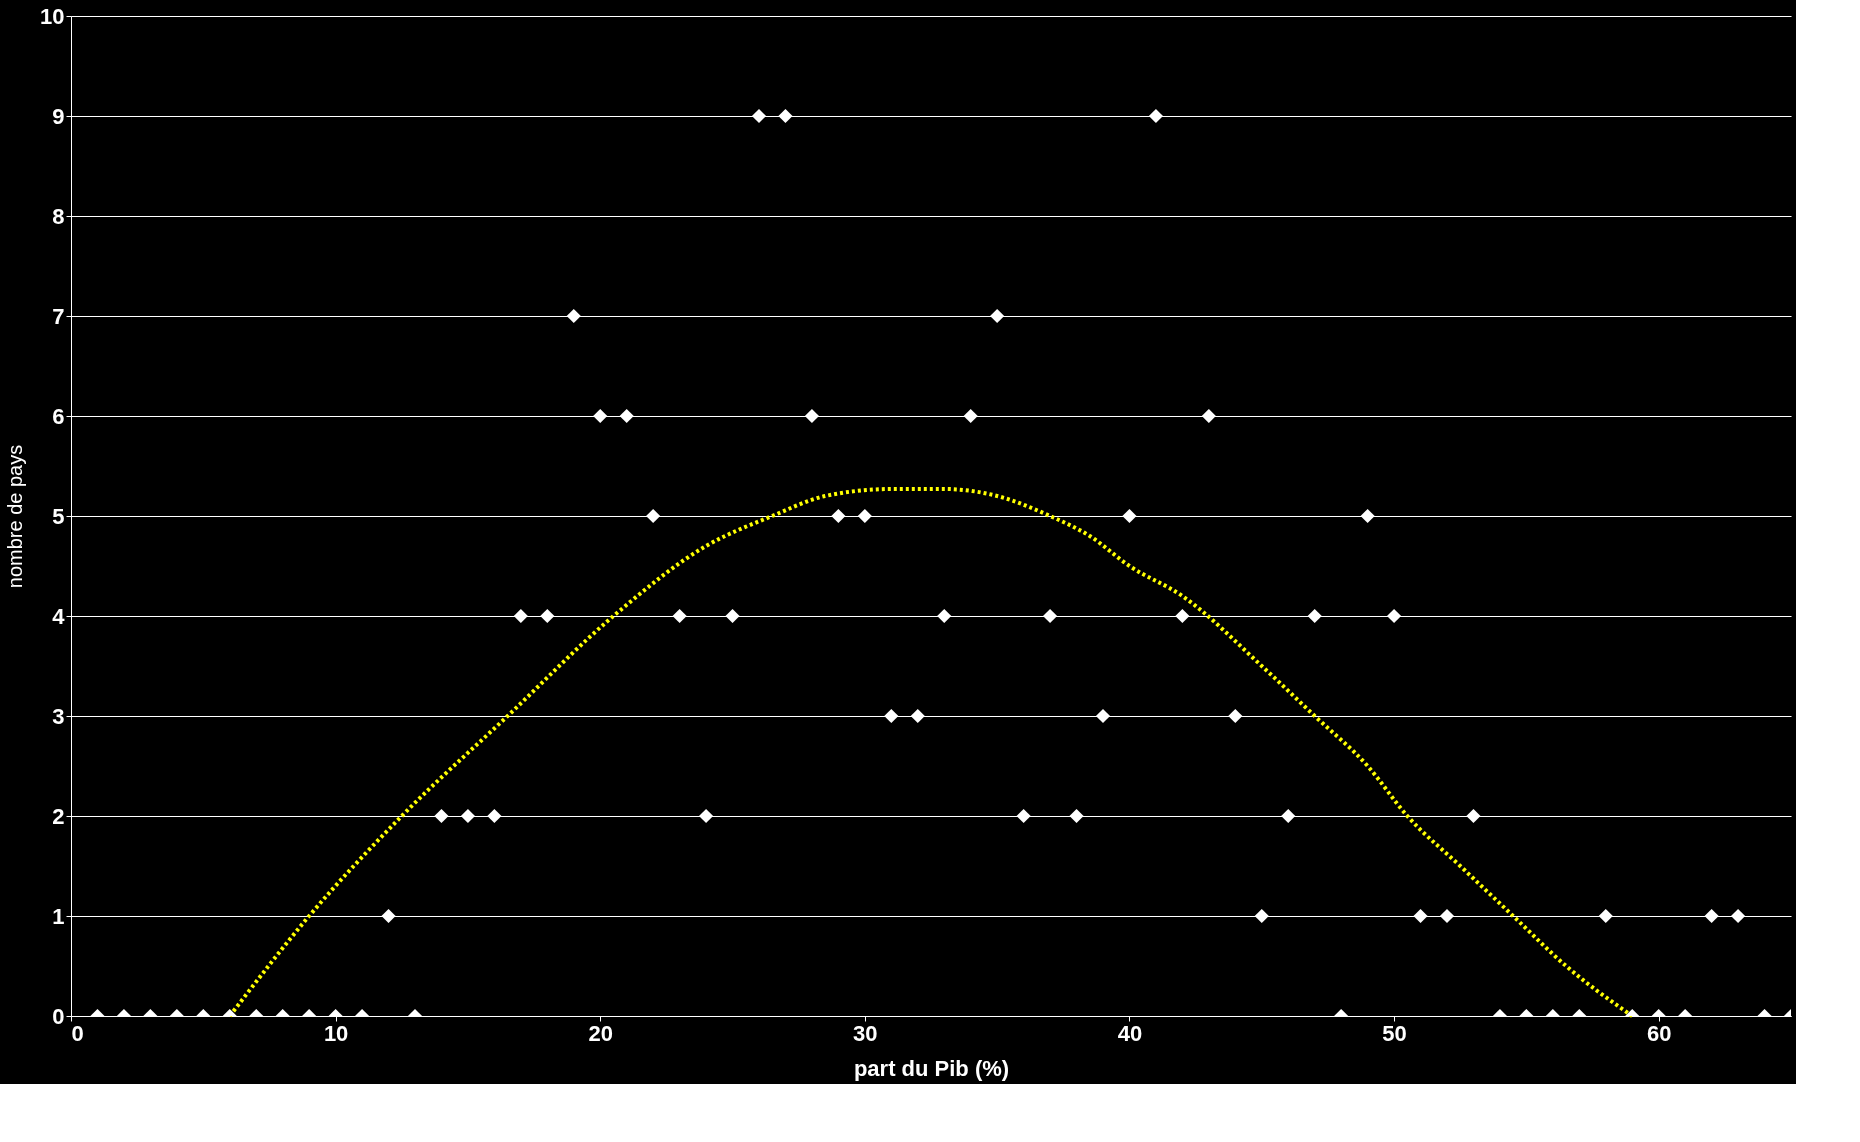 The image size is (1860, 1142). What do you see at coordinates (336, 1033) in the screenshot?
I see `x-tick-label: 10` at bounding box center [336, 1033].